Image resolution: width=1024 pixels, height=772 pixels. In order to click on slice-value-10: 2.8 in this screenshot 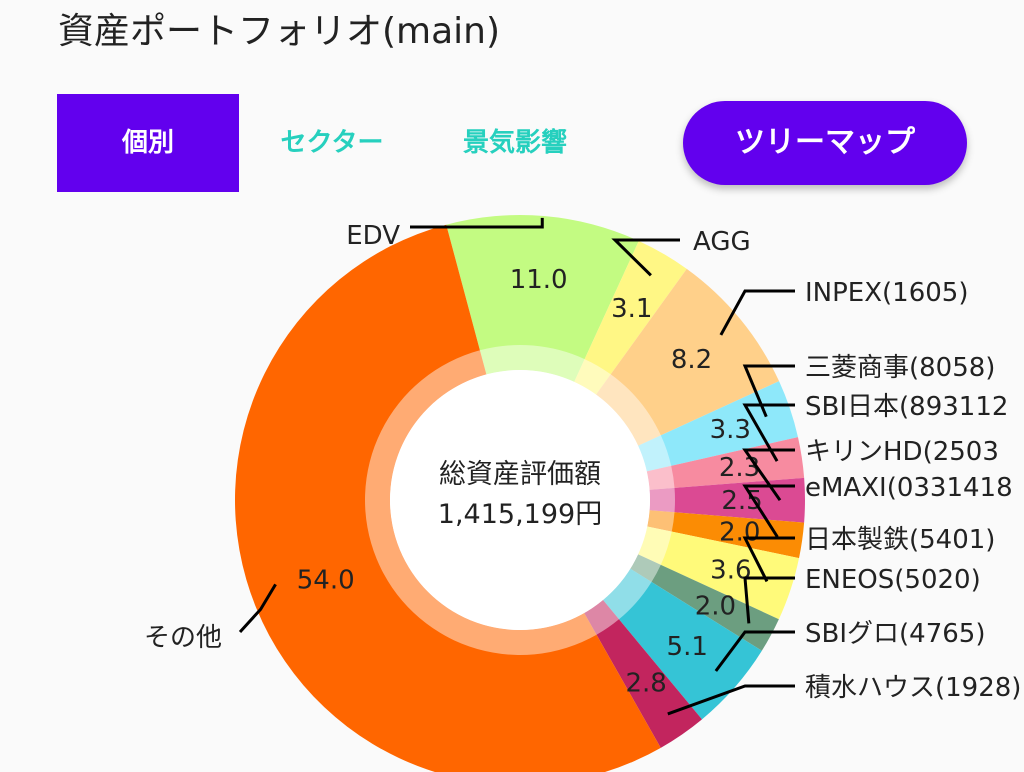, I will do `click(646, 684)`.